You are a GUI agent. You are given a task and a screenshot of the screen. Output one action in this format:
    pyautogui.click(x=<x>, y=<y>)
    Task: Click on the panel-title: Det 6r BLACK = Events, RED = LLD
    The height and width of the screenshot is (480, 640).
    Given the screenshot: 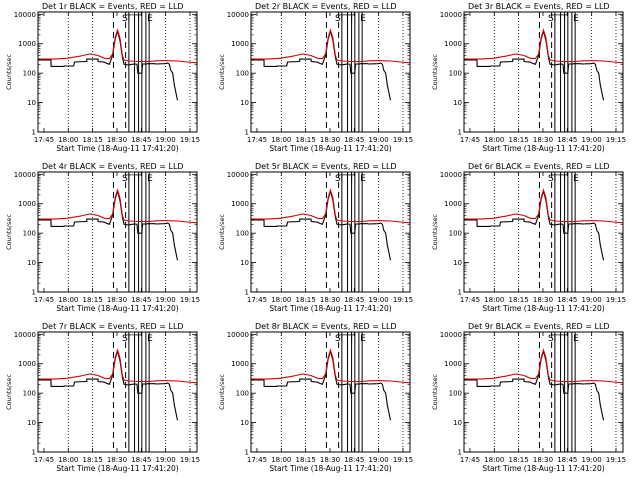 What is the action you would take?
    pyautogui.click(x=539, y=166)
    